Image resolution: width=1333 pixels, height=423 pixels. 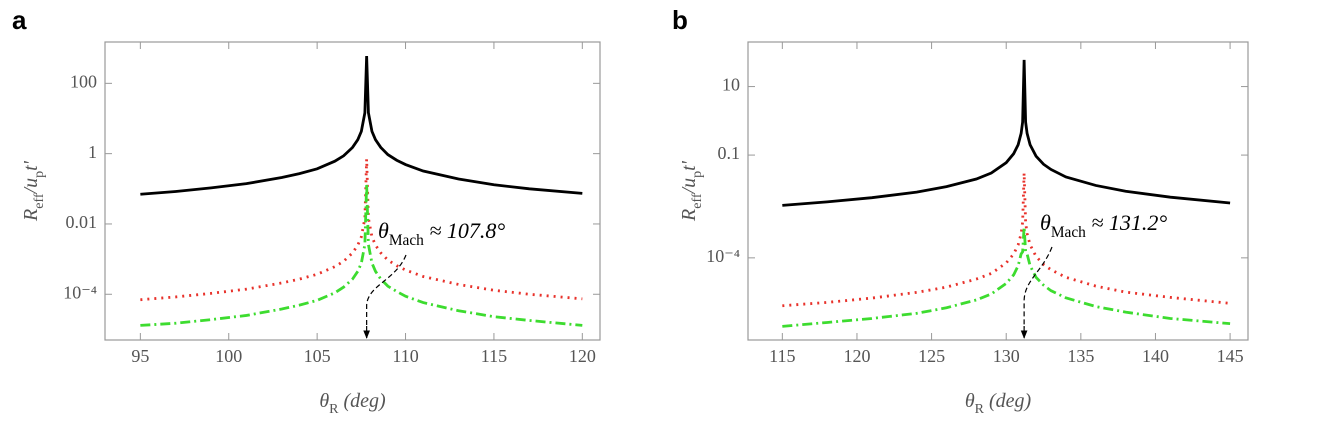 What do you see at coordinates (729, 153) in the screenshot?
I see `y-tick-label: 0.1` at bounding box center [729, 153].